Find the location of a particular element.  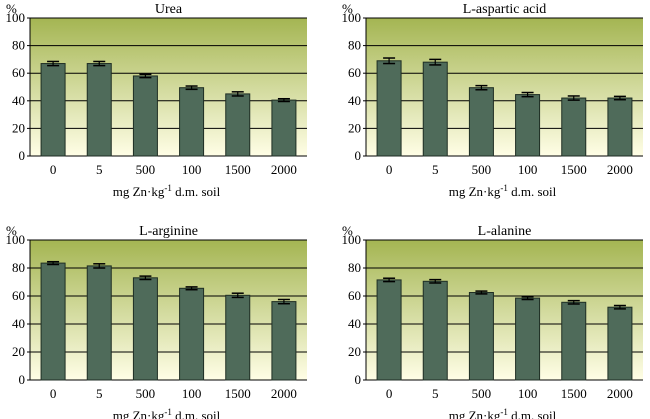

chart-title: L-arginine is located at coordinates (168, 231).